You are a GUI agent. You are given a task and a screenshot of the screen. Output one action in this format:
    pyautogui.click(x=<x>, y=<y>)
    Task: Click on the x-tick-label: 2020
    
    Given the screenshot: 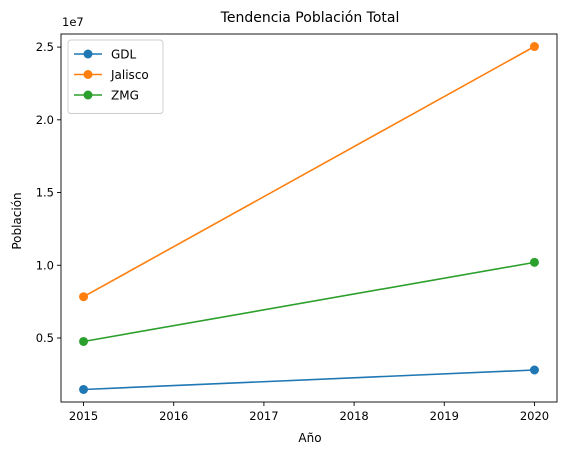 What is the action you would take?
    pyautogui.click(x=534, y=416)
    